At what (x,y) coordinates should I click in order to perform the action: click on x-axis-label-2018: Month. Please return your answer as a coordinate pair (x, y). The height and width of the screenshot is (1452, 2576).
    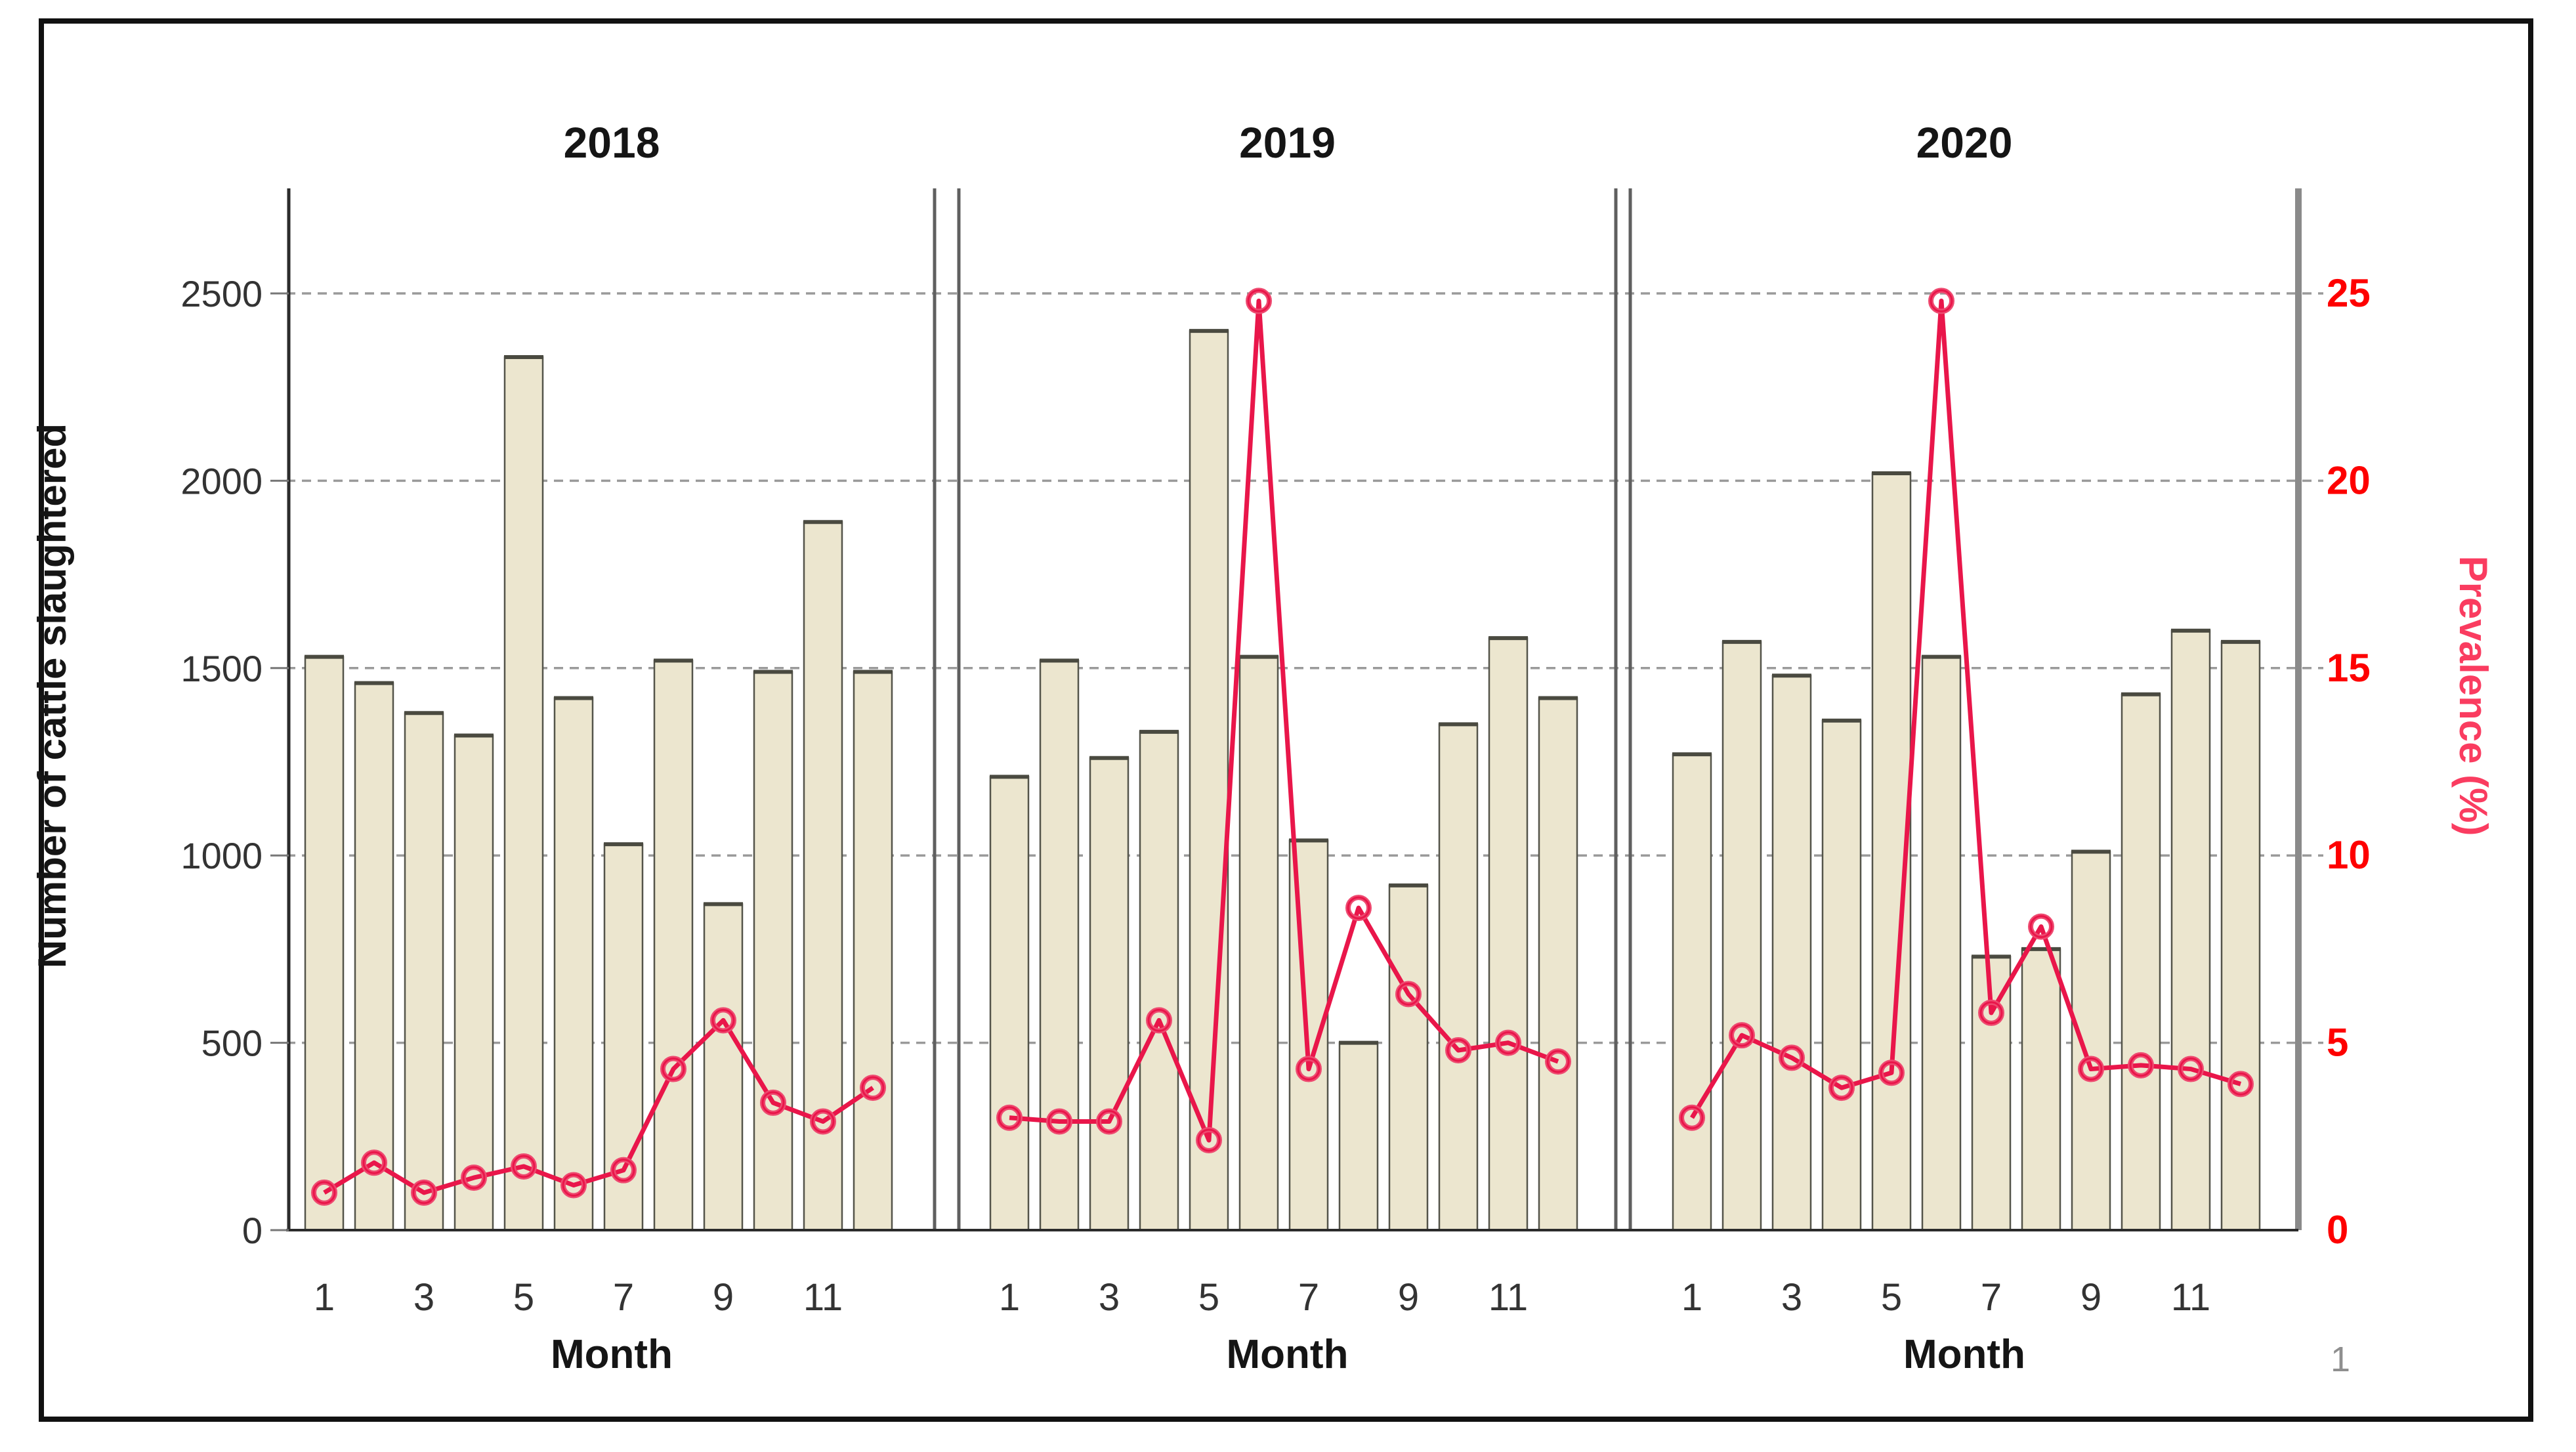
    Looking at the image, I should click on (612, 1354).